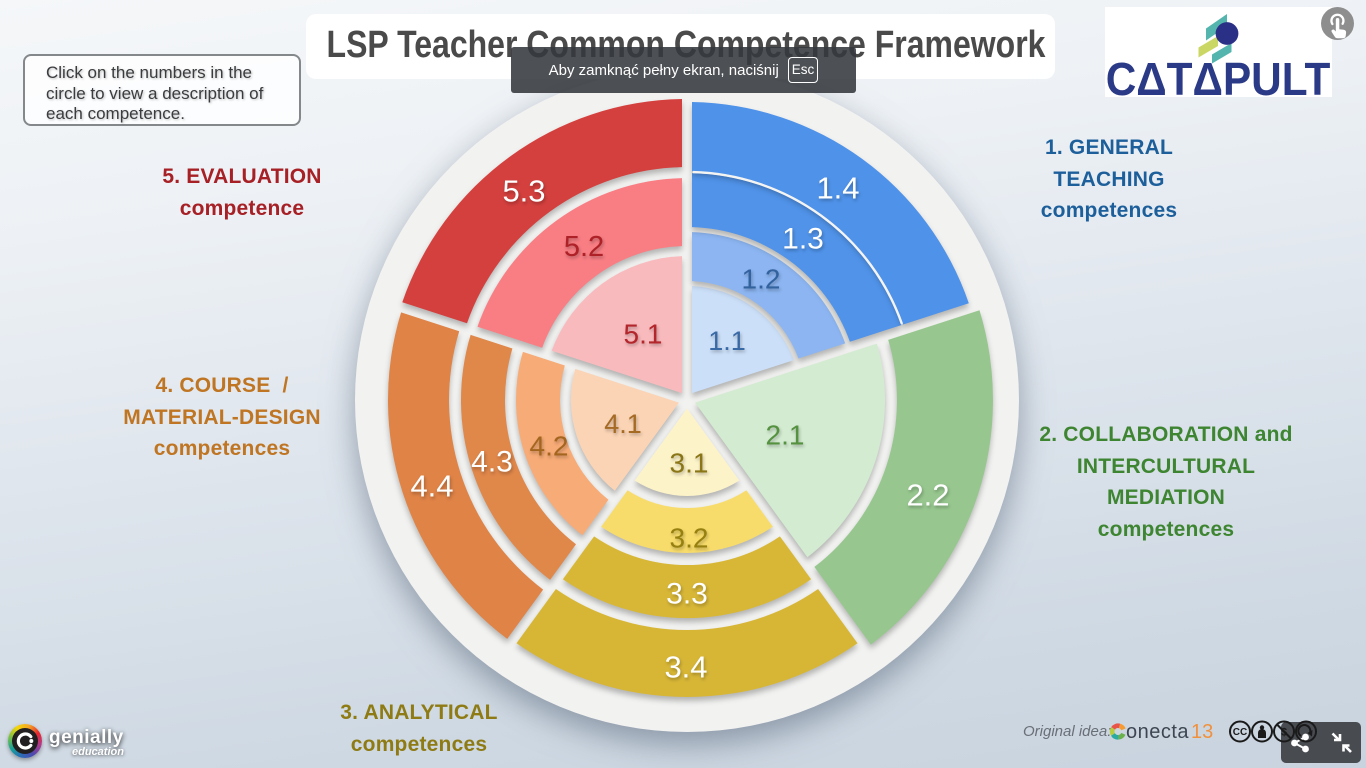 This screenshot has height=768, width=1366. I want to click on svg-text: 1.1, so click(727, 341).